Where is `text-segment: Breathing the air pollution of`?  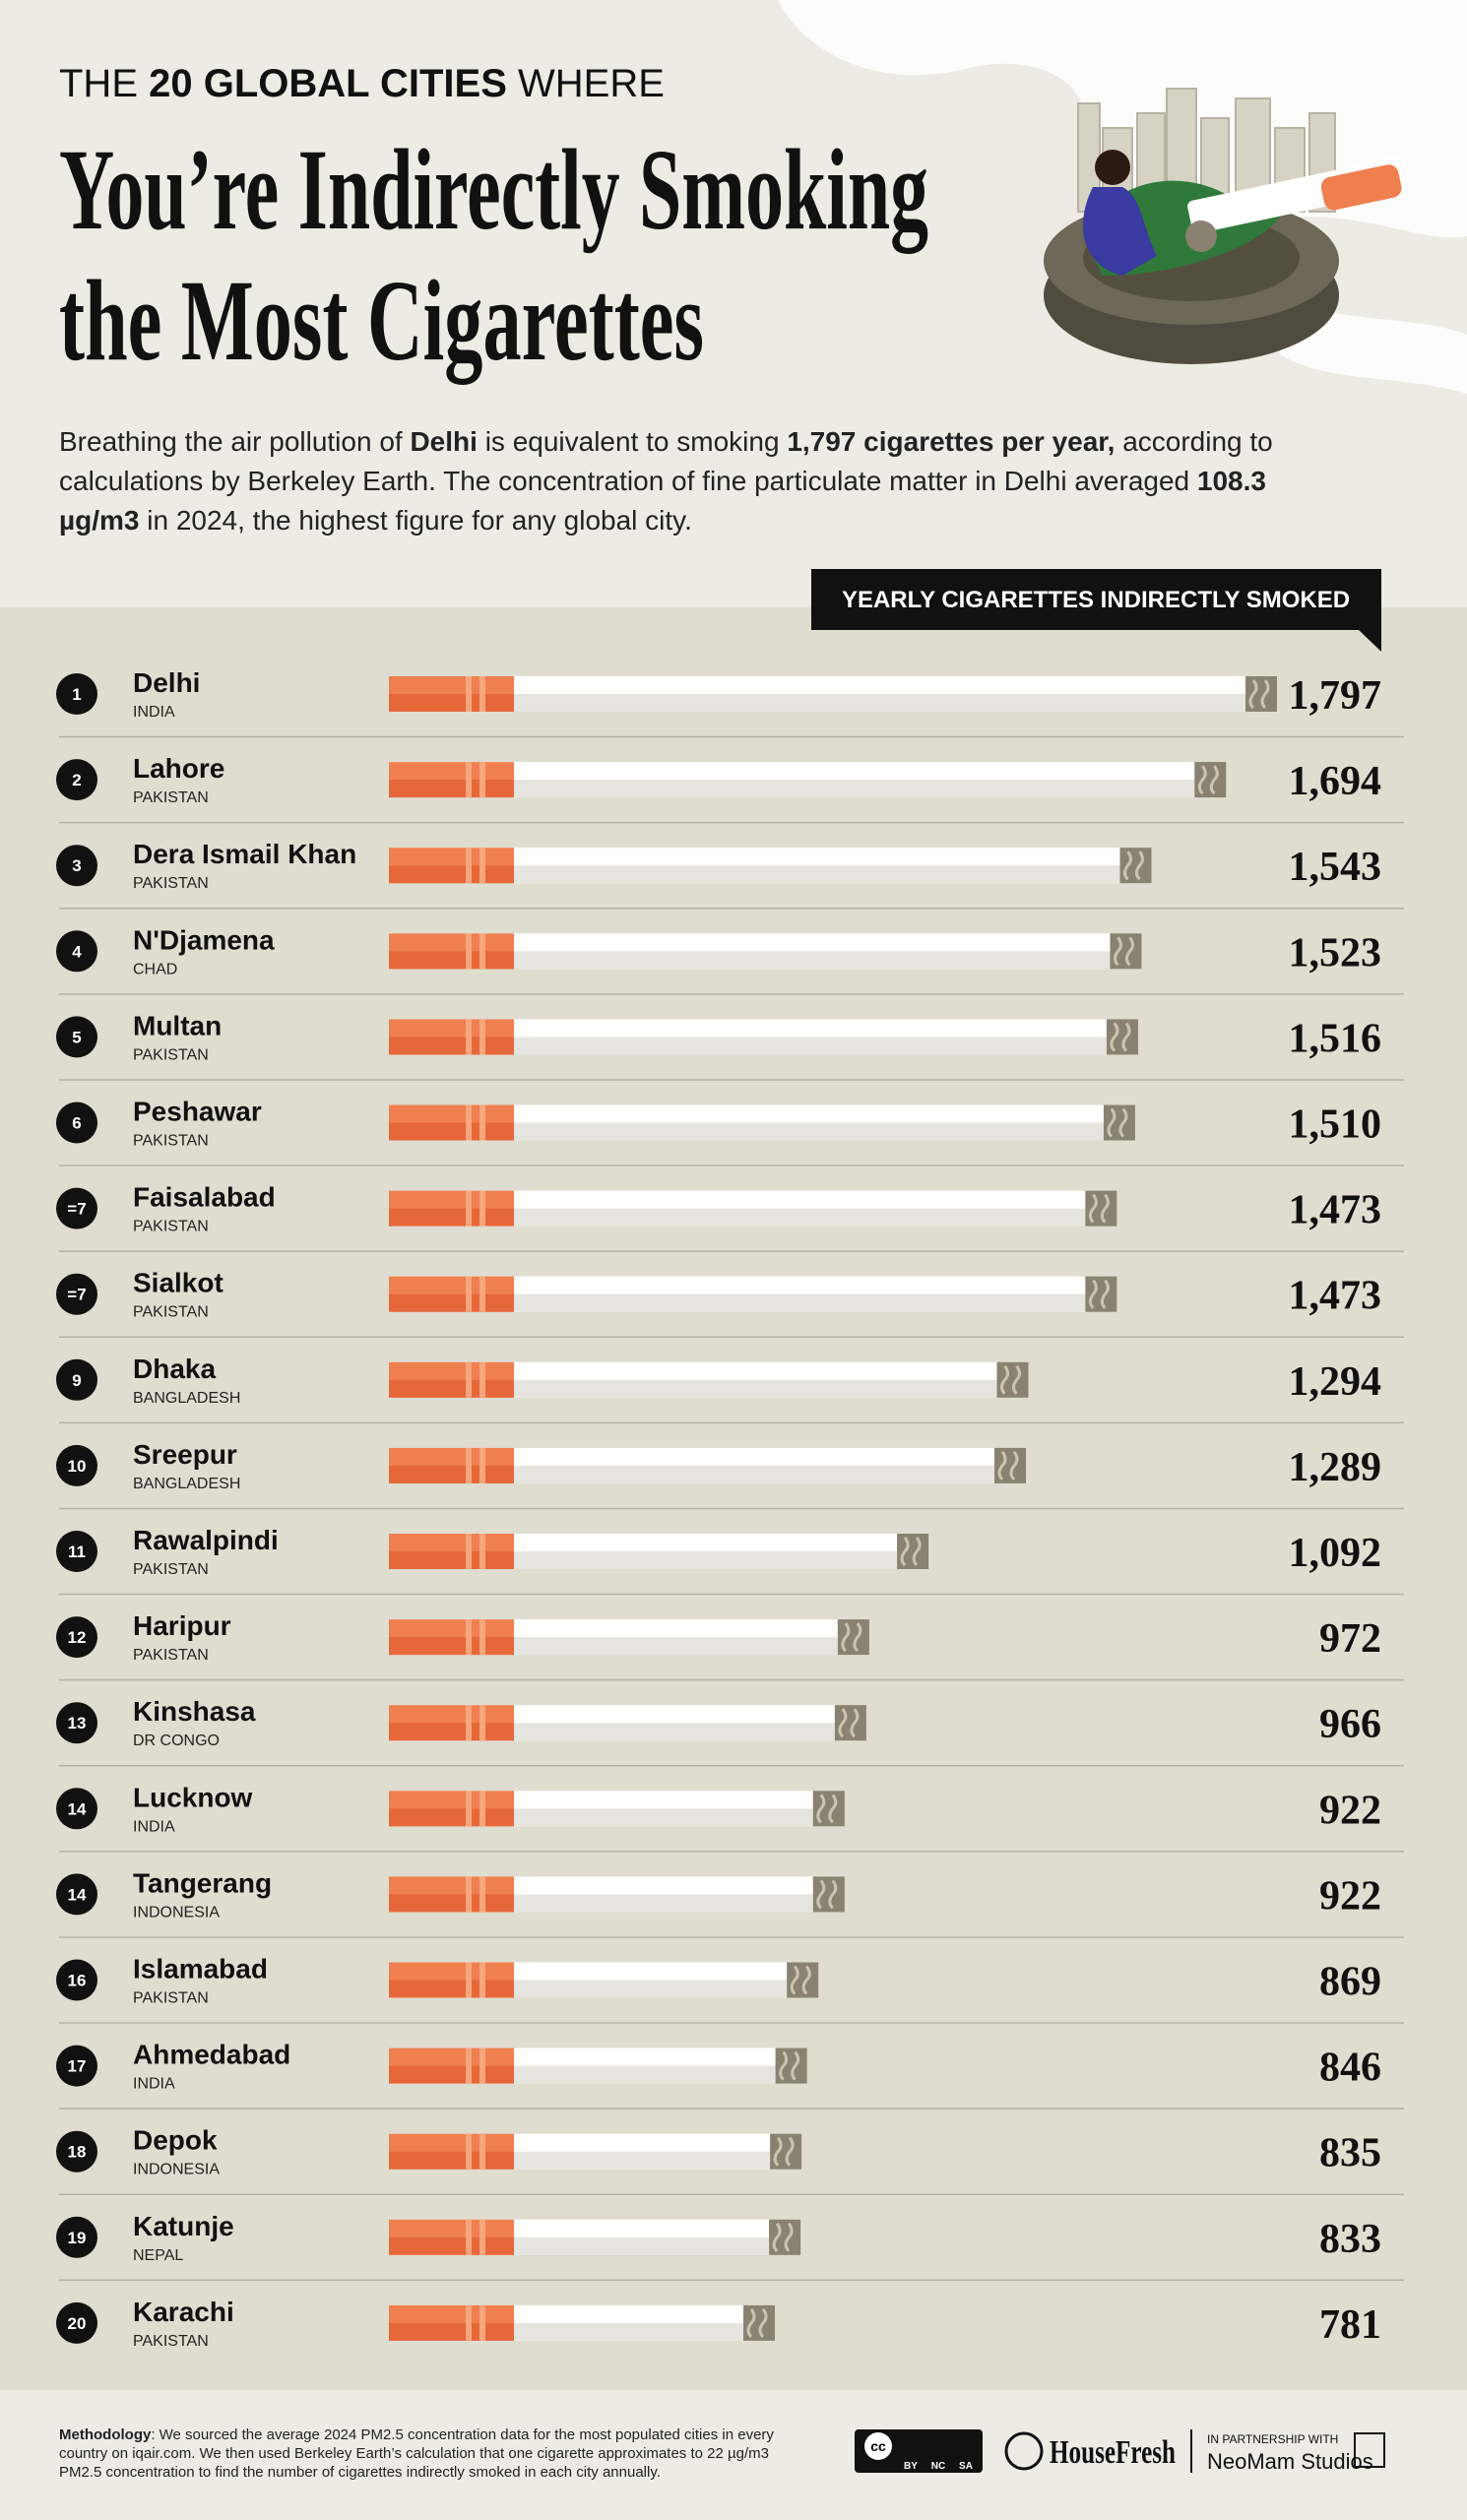 text-segment: Breathing the air pollution of is located at coordinates (234, 441).